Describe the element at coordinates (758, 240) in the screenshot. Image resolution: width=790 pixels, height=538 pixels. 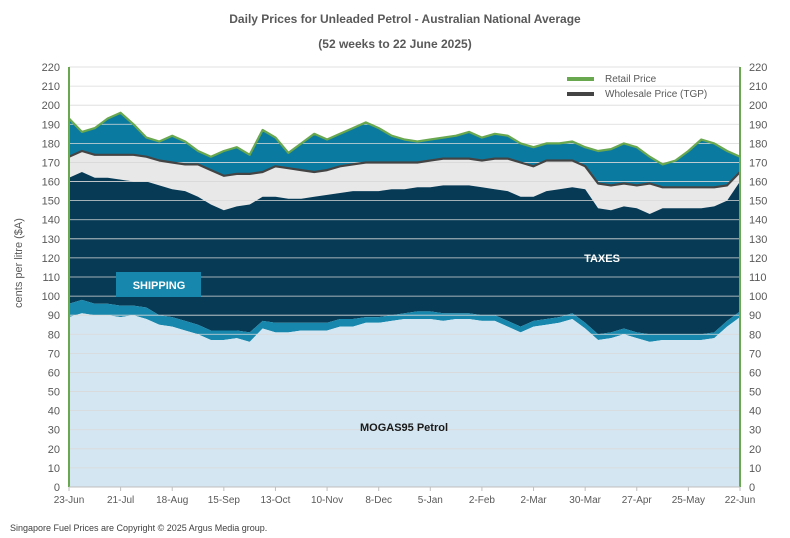
I see `y-tick-right-130: 130` at that location.